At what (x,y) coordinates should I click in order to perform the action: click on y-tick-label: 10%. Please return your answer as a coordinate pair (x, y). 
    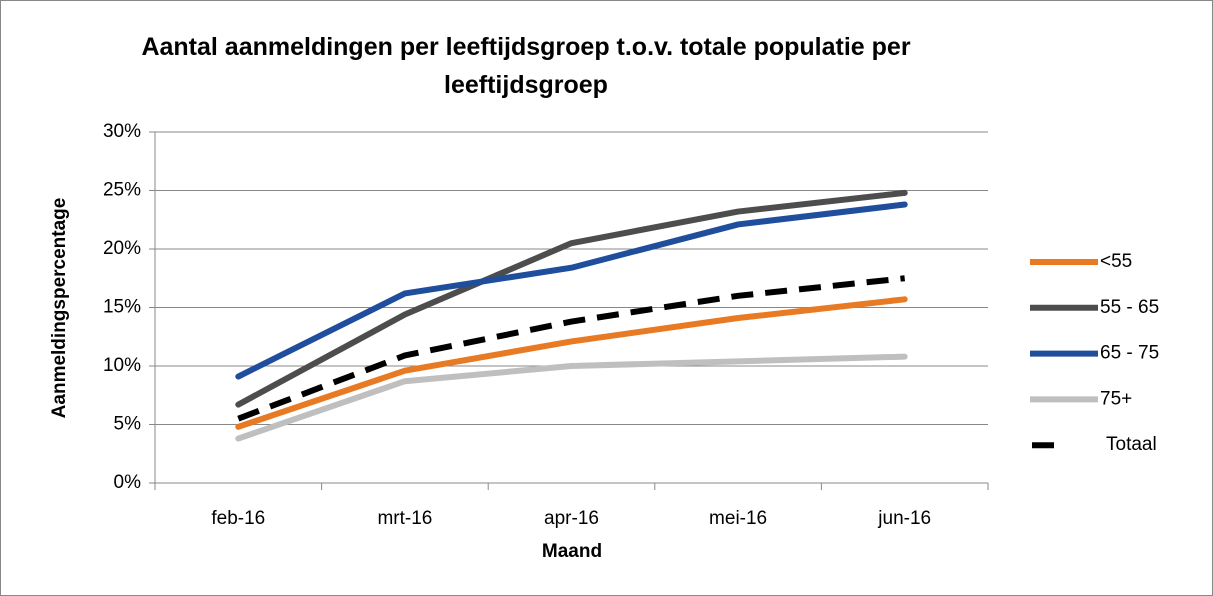
    Looking at the image, I should click on (122, 365).